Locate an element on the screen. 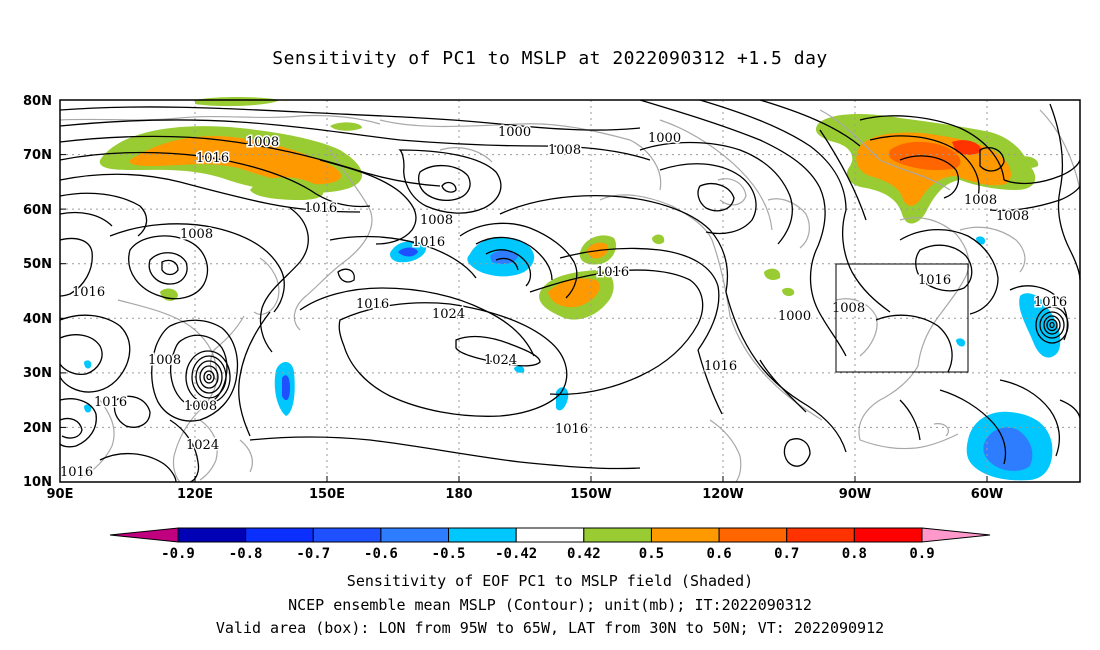 Image resolution: width=1100 pixels, height=650 pixels. colorbar-label: -0.5 is located at coordinates (449, 554).